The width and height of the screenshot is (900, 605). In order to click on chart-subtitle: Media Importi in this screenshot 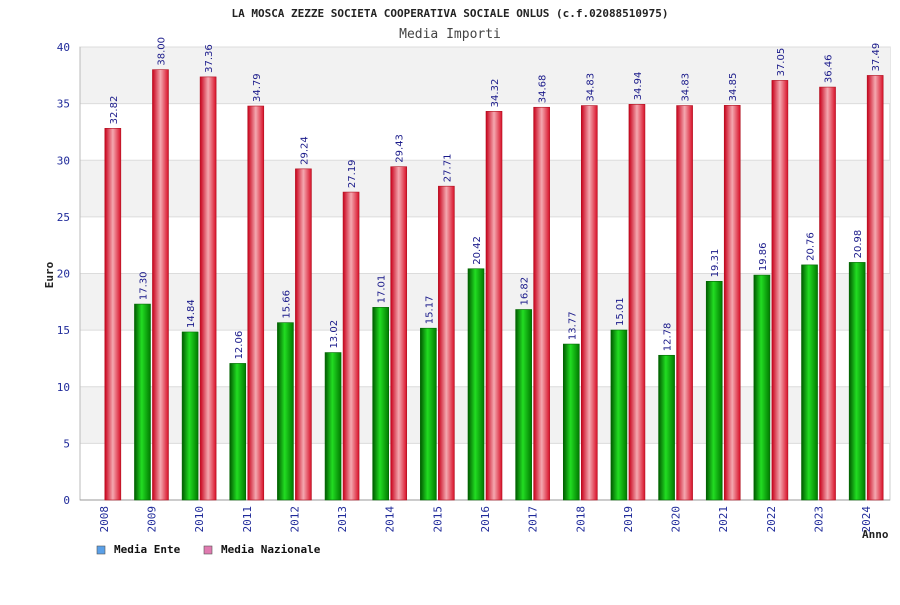, I will do `click(450, 34)`.